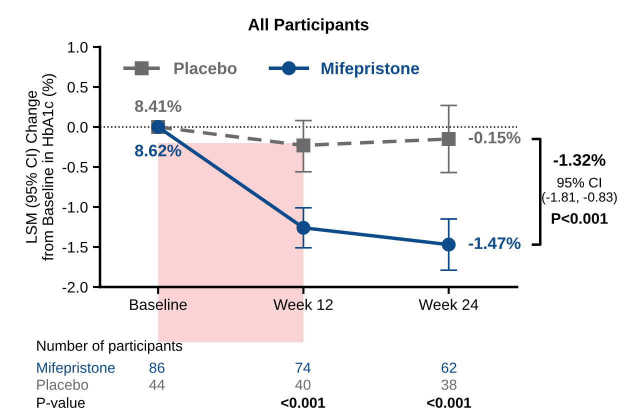 This screenshot has width=625, height=414. Describe the element at coordinates (157, 367) in the screenshot. I see `text: 86` at that location.